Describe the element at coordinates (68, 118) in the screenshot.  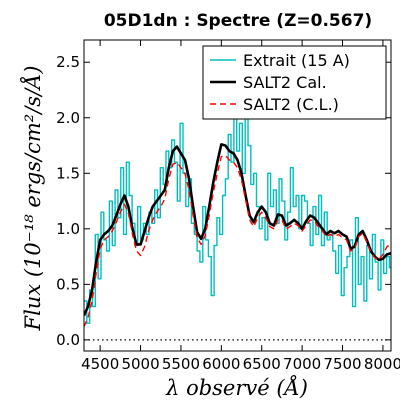
I see `y-tick-label: 2.0` at that location.